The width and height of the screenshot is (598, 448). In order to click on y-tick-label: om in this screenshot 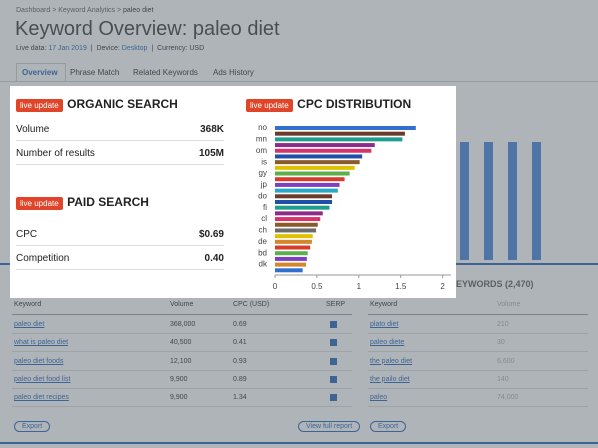, I will do `click(261, 150)`.